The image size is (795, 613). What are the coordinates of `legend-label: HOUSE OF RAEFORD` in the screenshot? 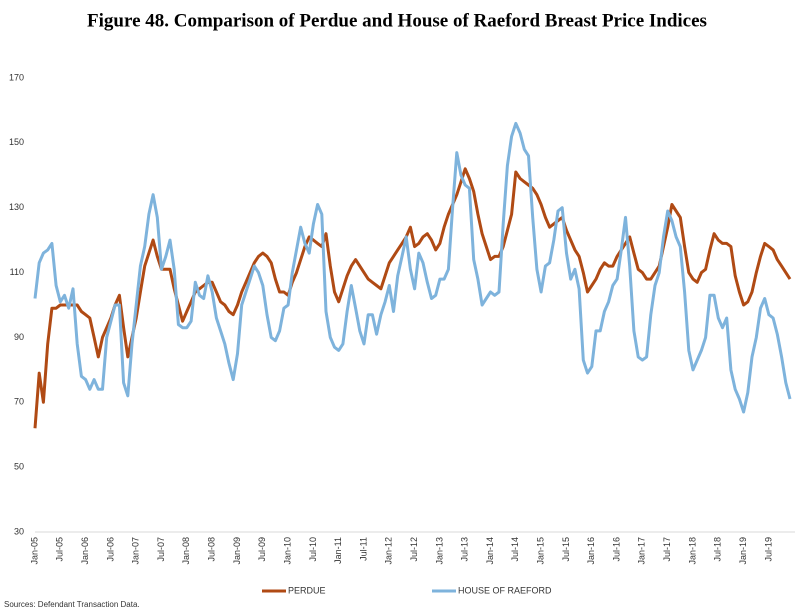 It's located at (505, 590).